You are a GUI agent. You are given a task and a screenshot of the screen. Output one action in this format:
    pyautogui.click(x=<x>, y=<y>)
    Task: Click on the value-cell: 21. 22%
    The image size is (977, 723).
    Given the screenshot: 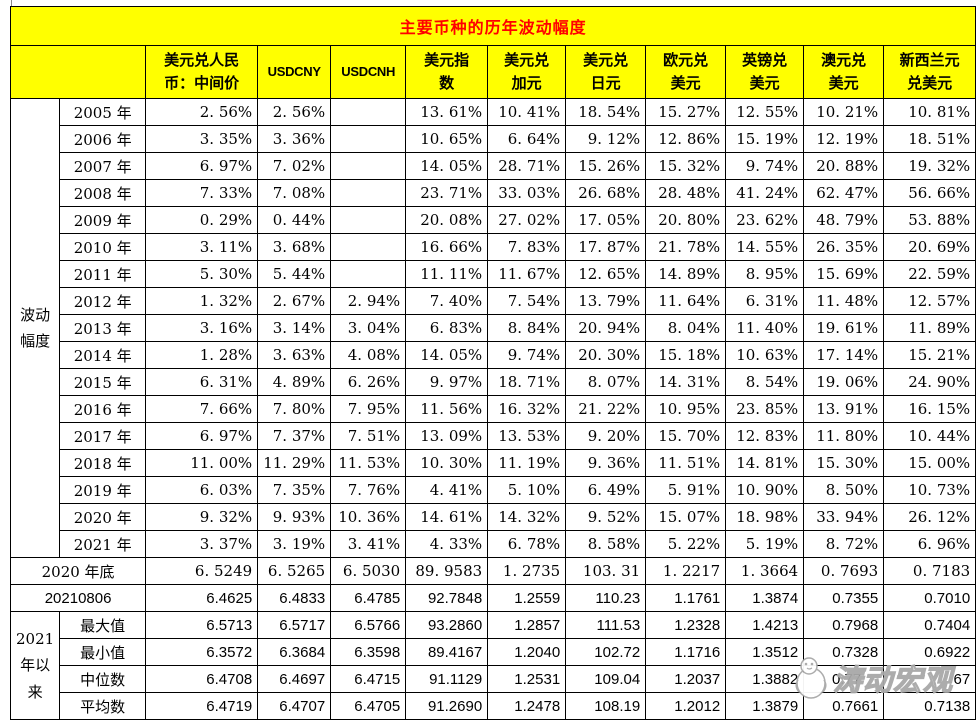 What is the action you would take?
    pyautogui.click(x=606, y=409)
    